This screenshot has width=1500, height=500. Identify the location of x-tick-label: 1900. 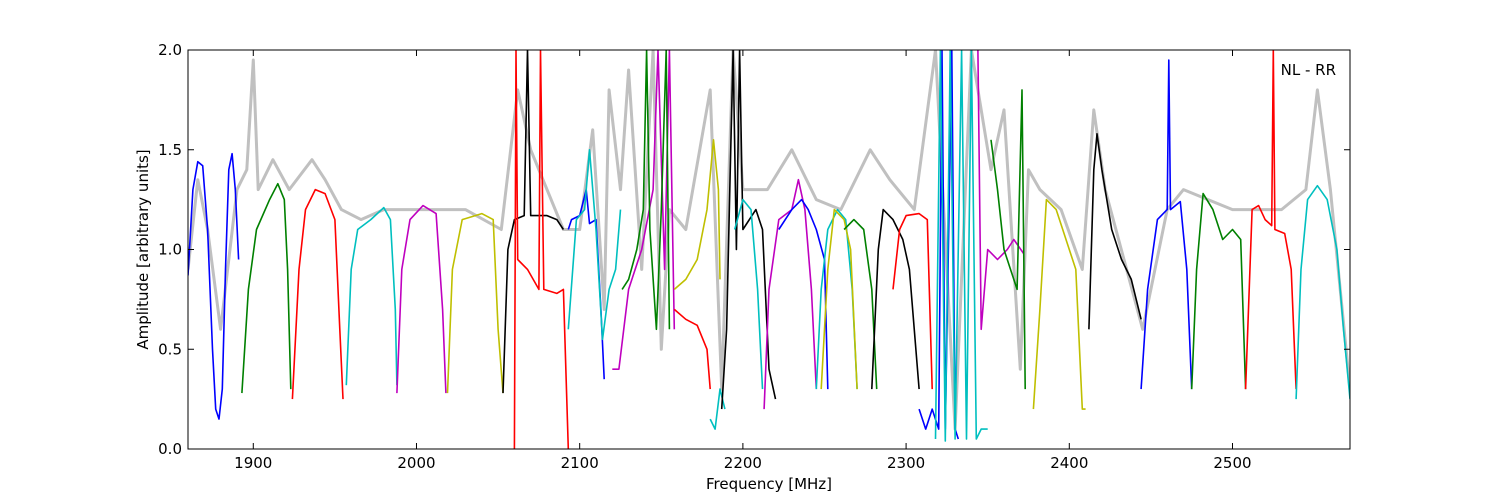
(253, 463).